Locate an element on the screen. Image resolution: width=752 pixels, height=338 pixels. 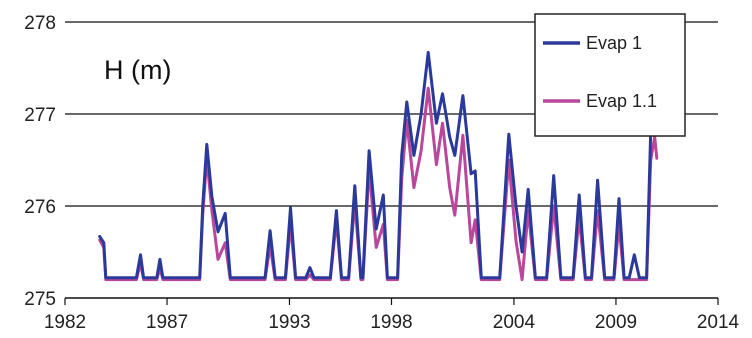
x-tick-label: 1998 is located at coordinates (391, 322).